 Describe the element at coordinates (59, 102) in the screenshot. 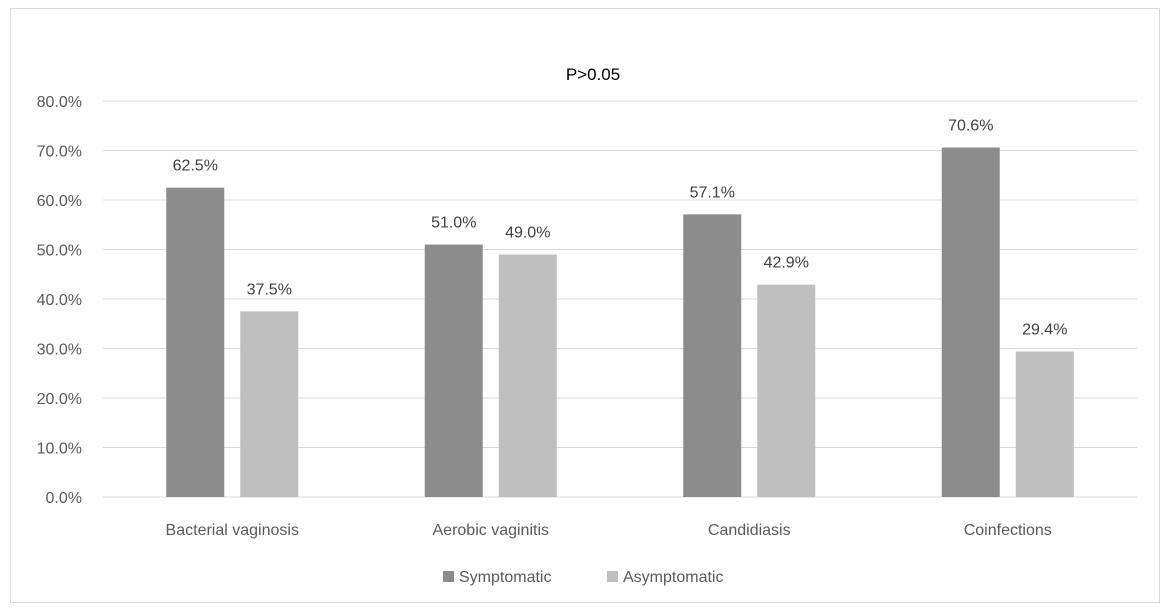

I see `y-tick-label: 80.0%` at that location.